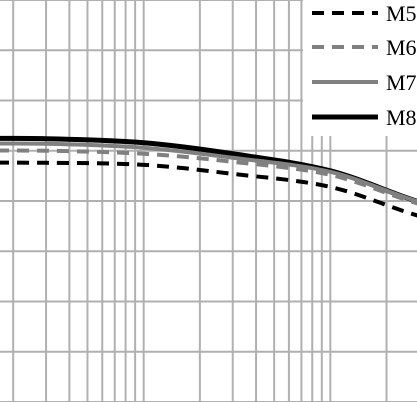 The image size is (417, 402). Describe the element at coordinates (208, 189) in the screenshot. I see `series-line-m5` at that location.